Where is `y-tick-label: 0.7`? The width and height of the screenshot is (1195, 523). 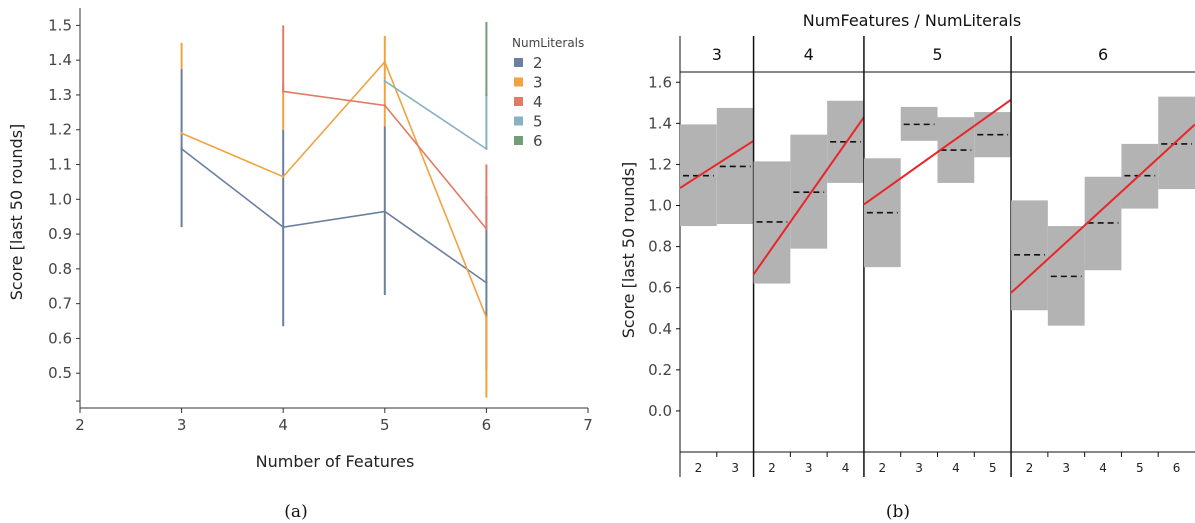 y-tick-label: 0.7 is located at coordinates (60, 304).